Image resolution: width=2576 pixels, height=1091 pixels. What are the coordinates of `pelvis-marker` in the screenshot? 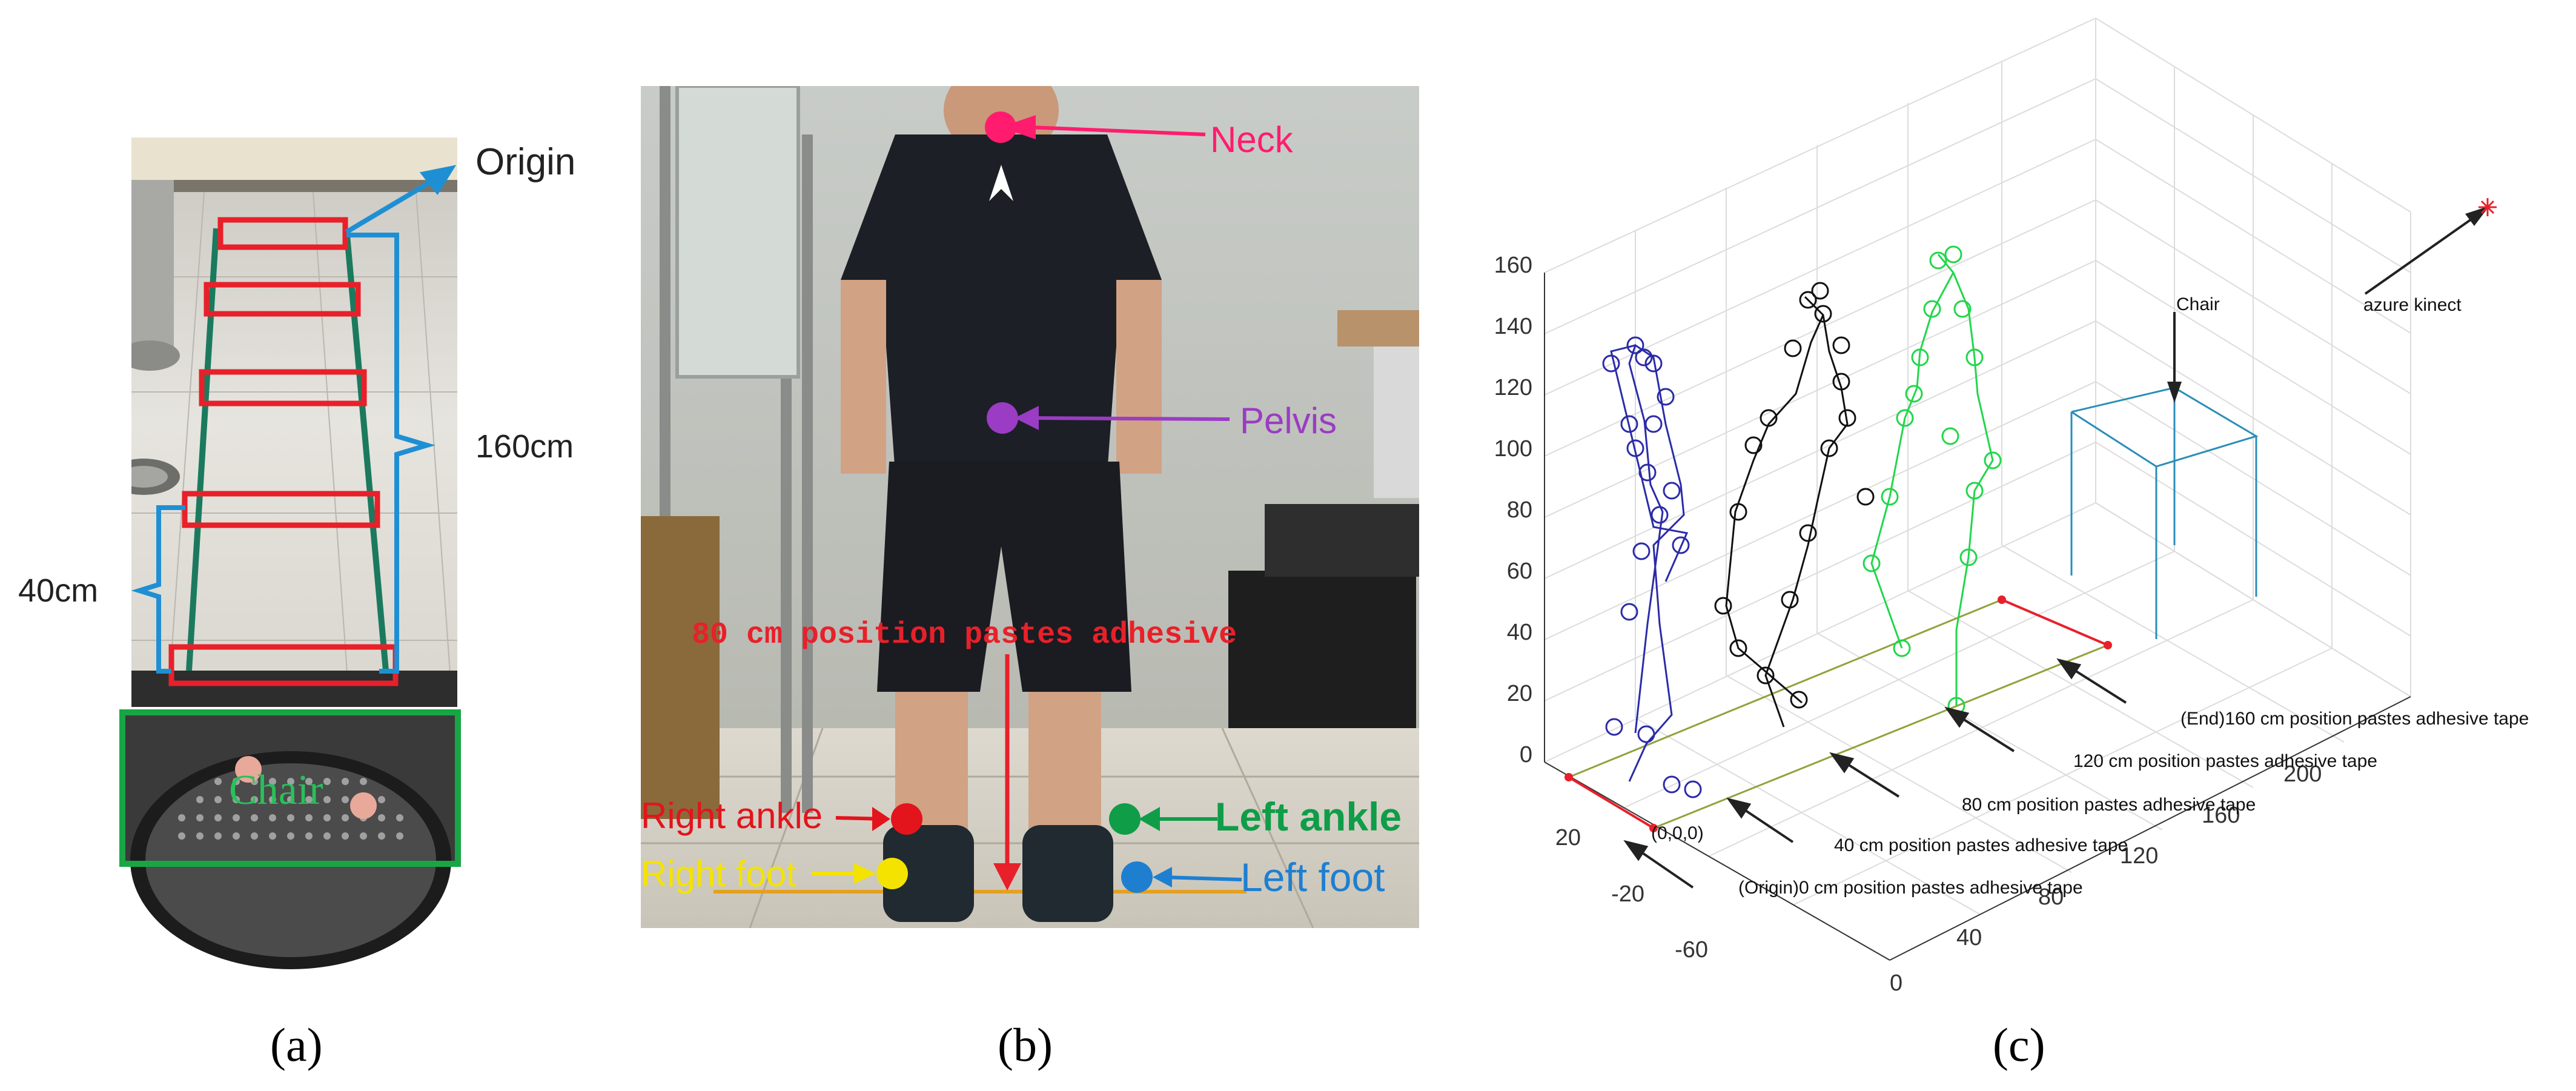 It's located at (1108, 418).